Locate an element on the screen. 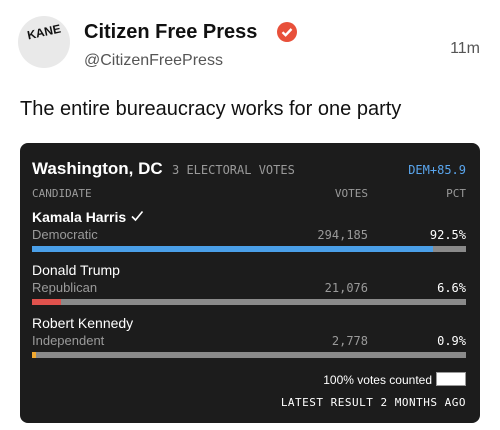 This screenshot has width=500, height=430. card-title: Washington, DC is located at coordinates (97, 168).